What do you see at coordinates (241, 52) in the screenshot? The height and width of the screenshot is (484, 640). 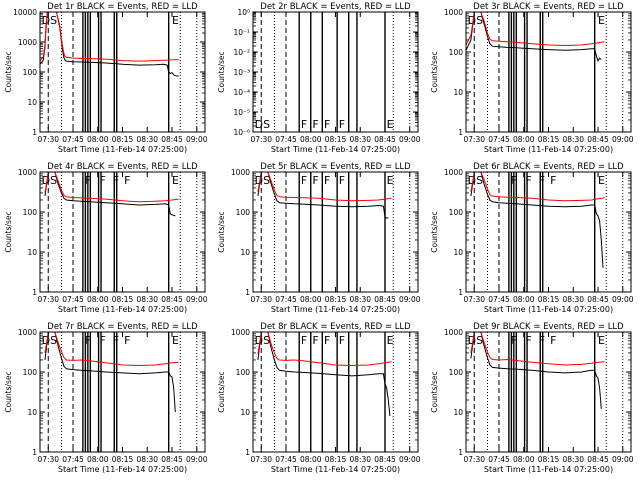 I see `y-tick-label: 10⁻²` at bounding box center [241, 52].